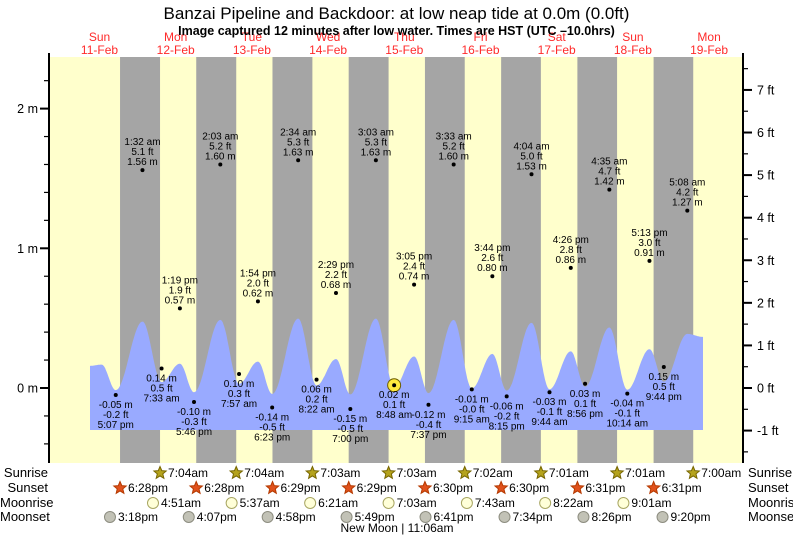 This screenshot has width=793, height=539. I want to click on tide-event-label: 1.27 m, so click(687, 203).